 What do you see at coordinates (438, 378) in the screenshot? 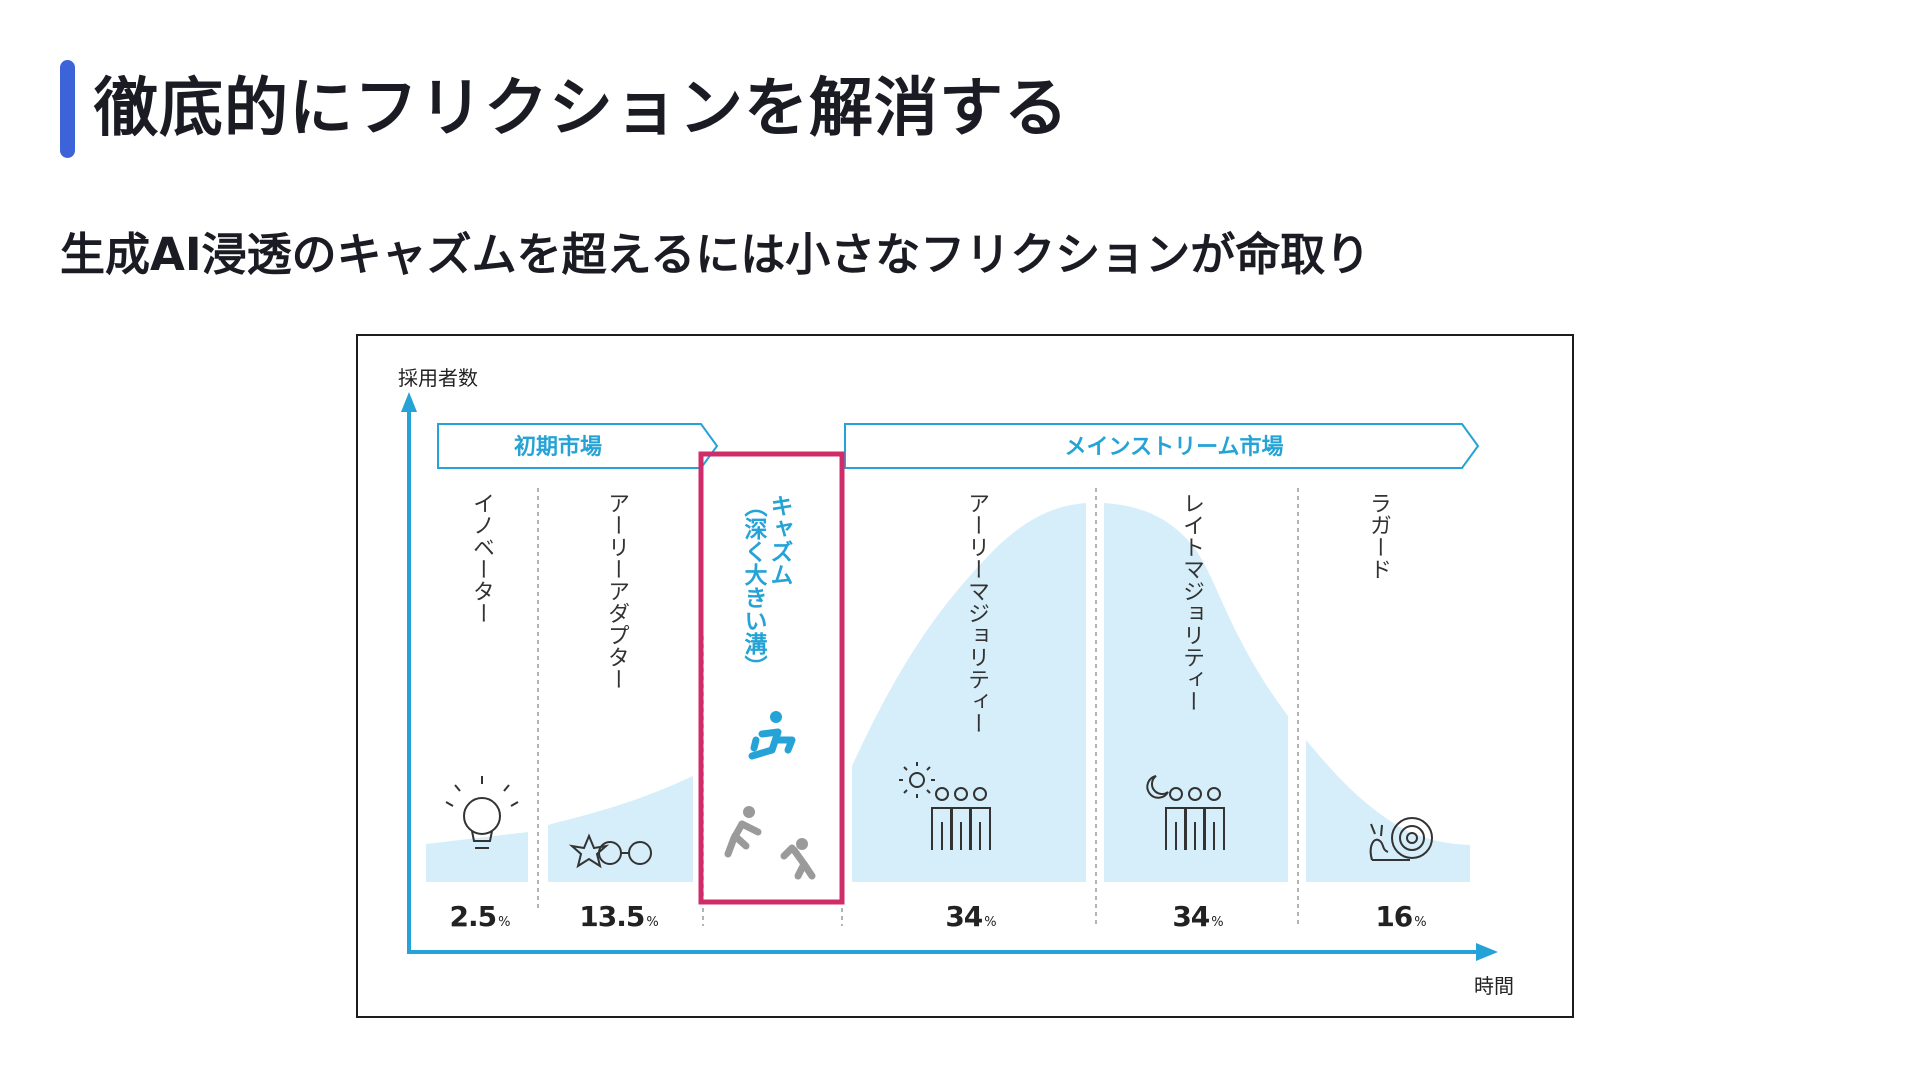
I see `y-axis-label: 採用者数` at bounding box center [438, 378].